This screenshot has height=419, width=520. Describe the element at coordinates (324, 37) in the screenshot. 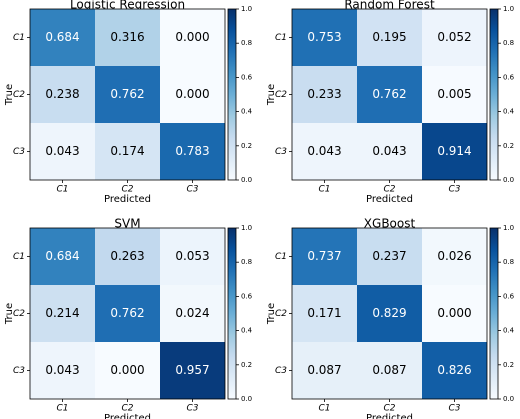

I see `cell-label: 0.753` at that location.